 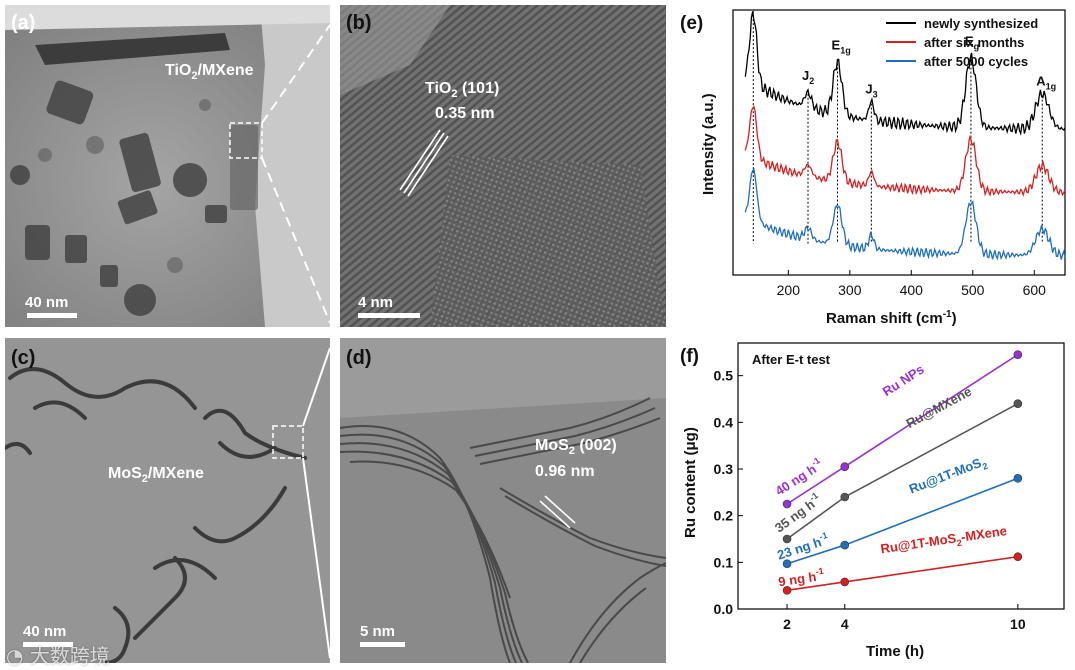 I want to click on peak-label-e: J3, so click(x=871, y=91).